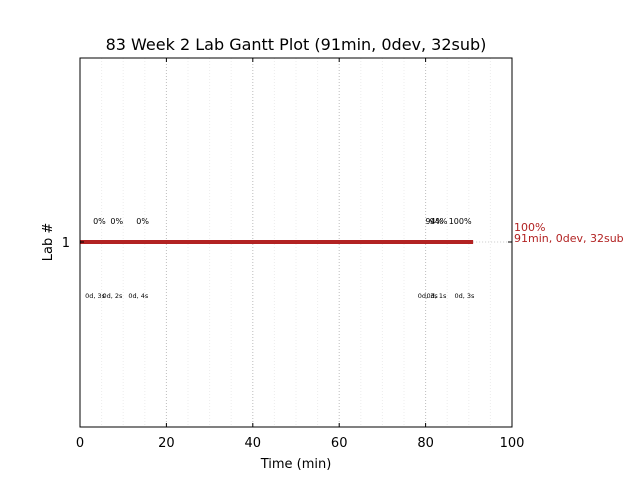  What do you see at coordinates (80, 443) in the screenshot?
I see `x-tick-label: 0` at bounding box center [80, 443].